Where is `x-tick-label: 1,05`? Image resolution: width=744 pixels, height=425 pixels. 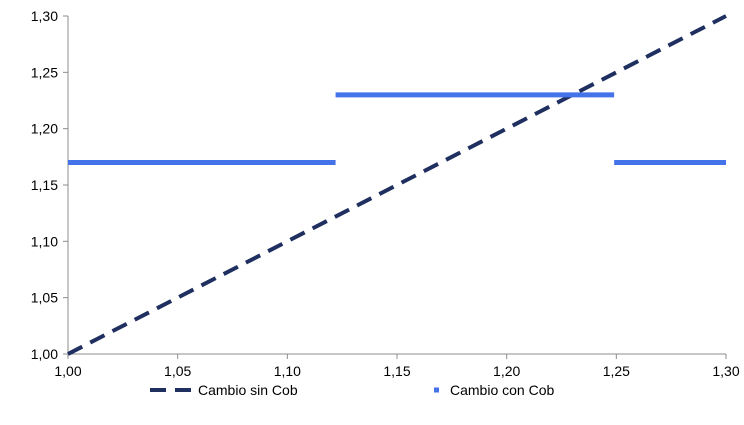
x-tick-label: 1,05 is located at coordinates (177, 371).